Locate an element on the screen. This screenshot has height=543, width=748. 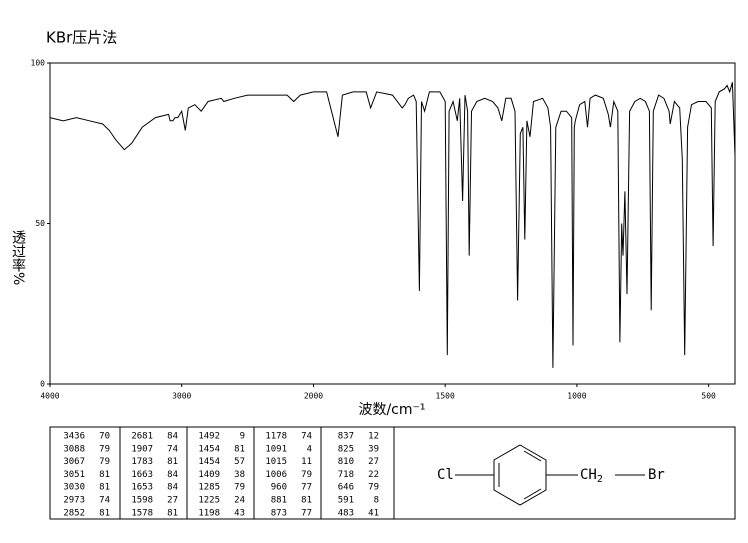
peak-wavenumber: 2681 is located at coordinates (142, 437).